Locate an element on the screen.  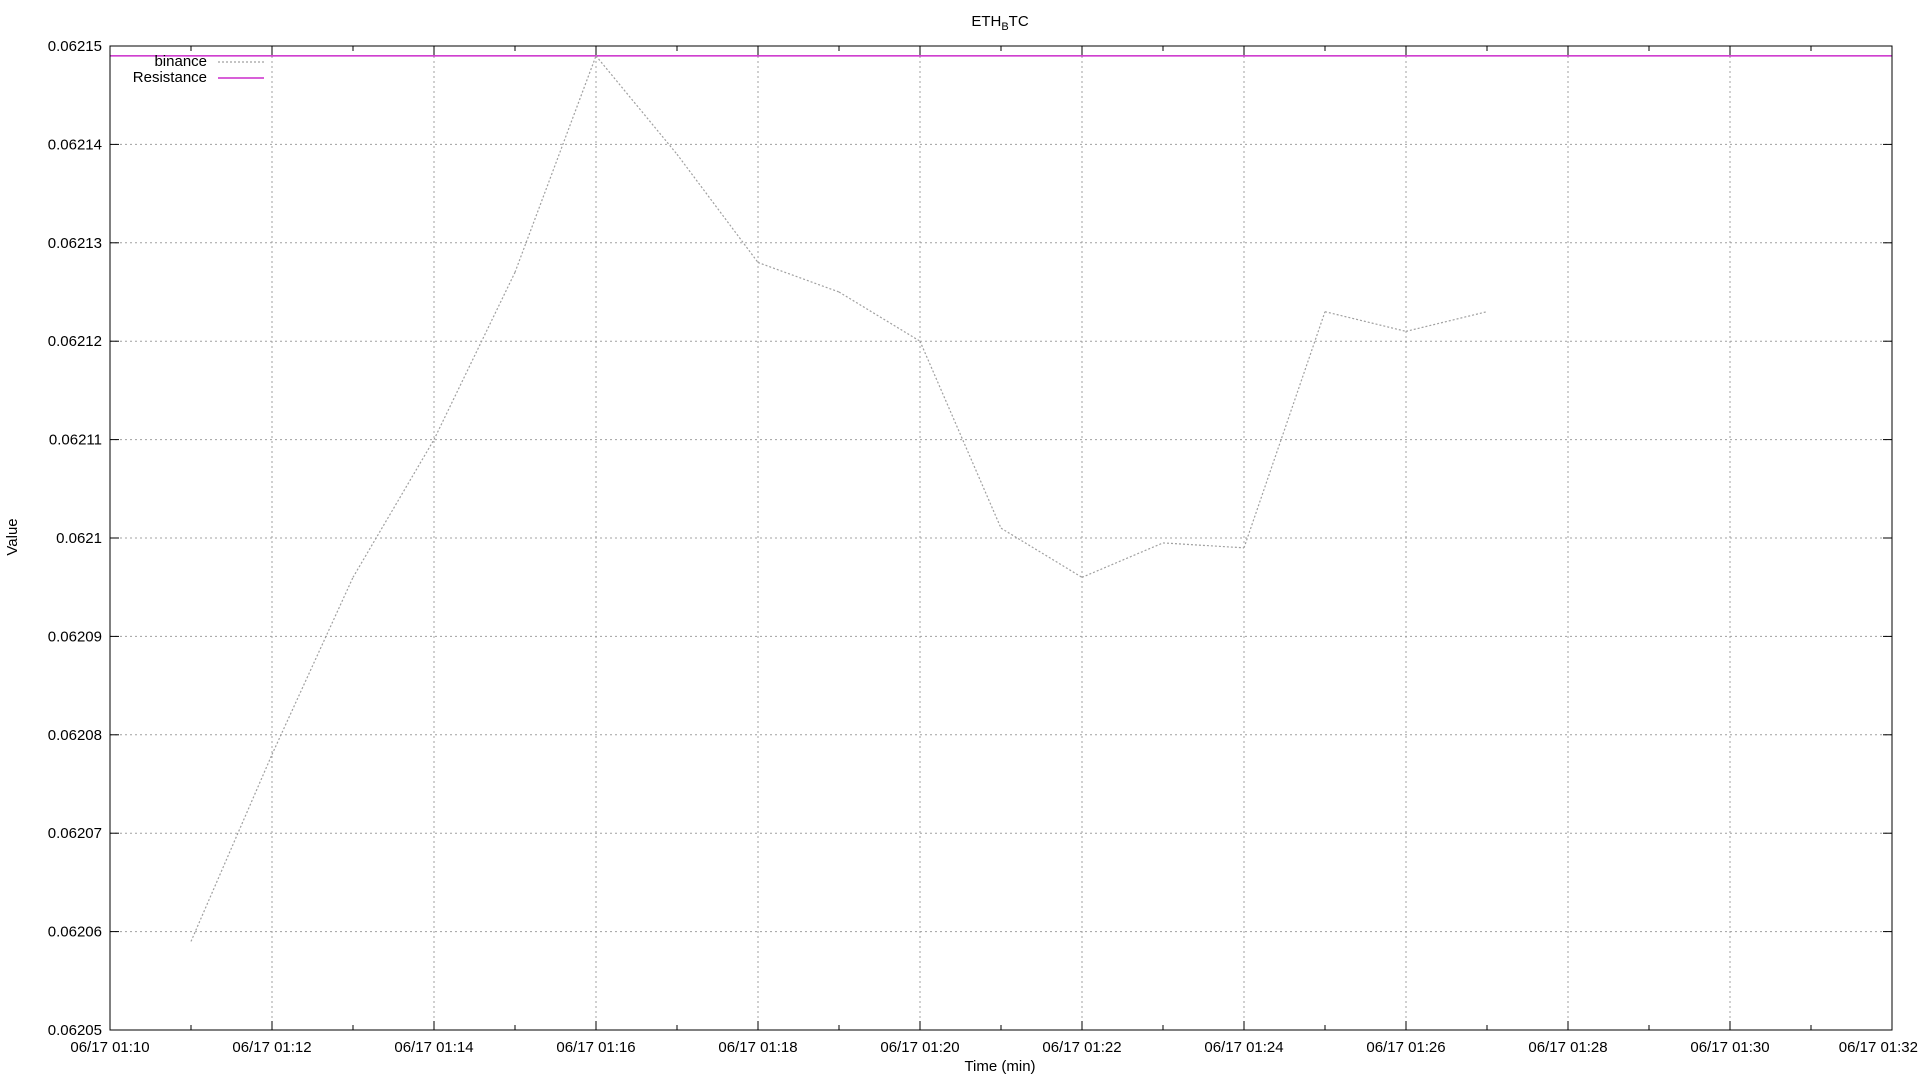
x-tick-label: 06/17 01:14 is located at coordinates (433, 1047).